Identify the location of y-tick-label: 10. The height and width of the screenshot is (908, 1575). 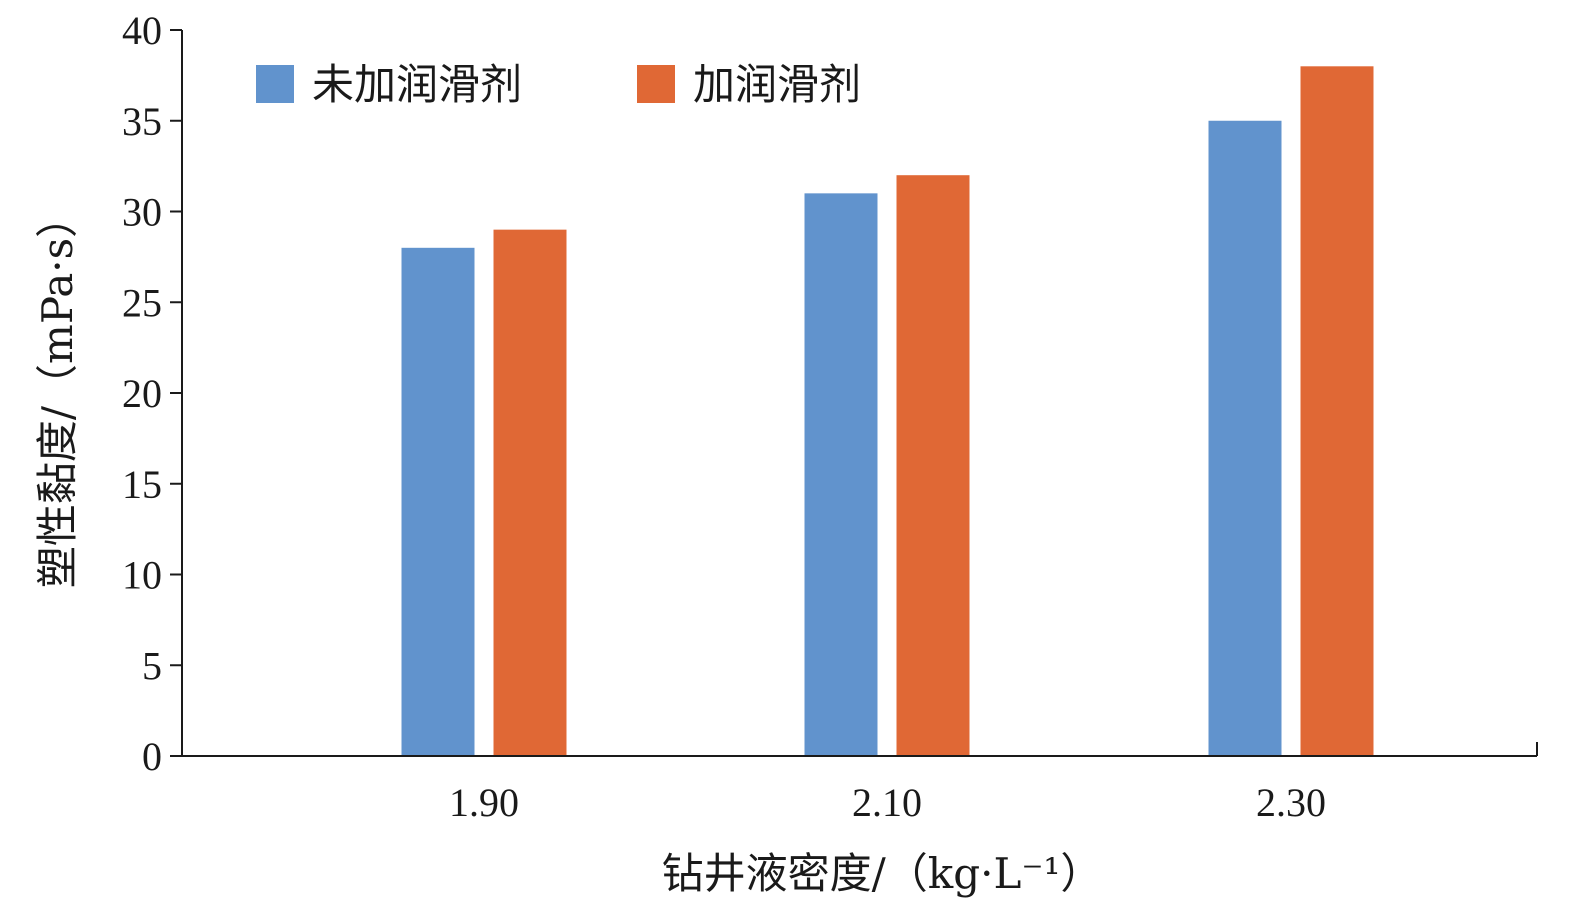
(142, 575).